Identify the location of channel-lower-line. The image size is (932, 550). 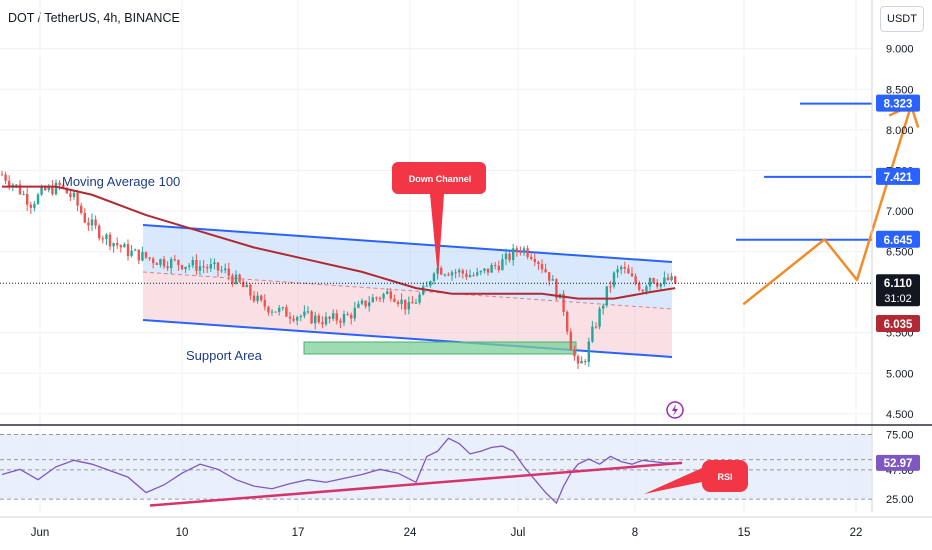
(407, 338).